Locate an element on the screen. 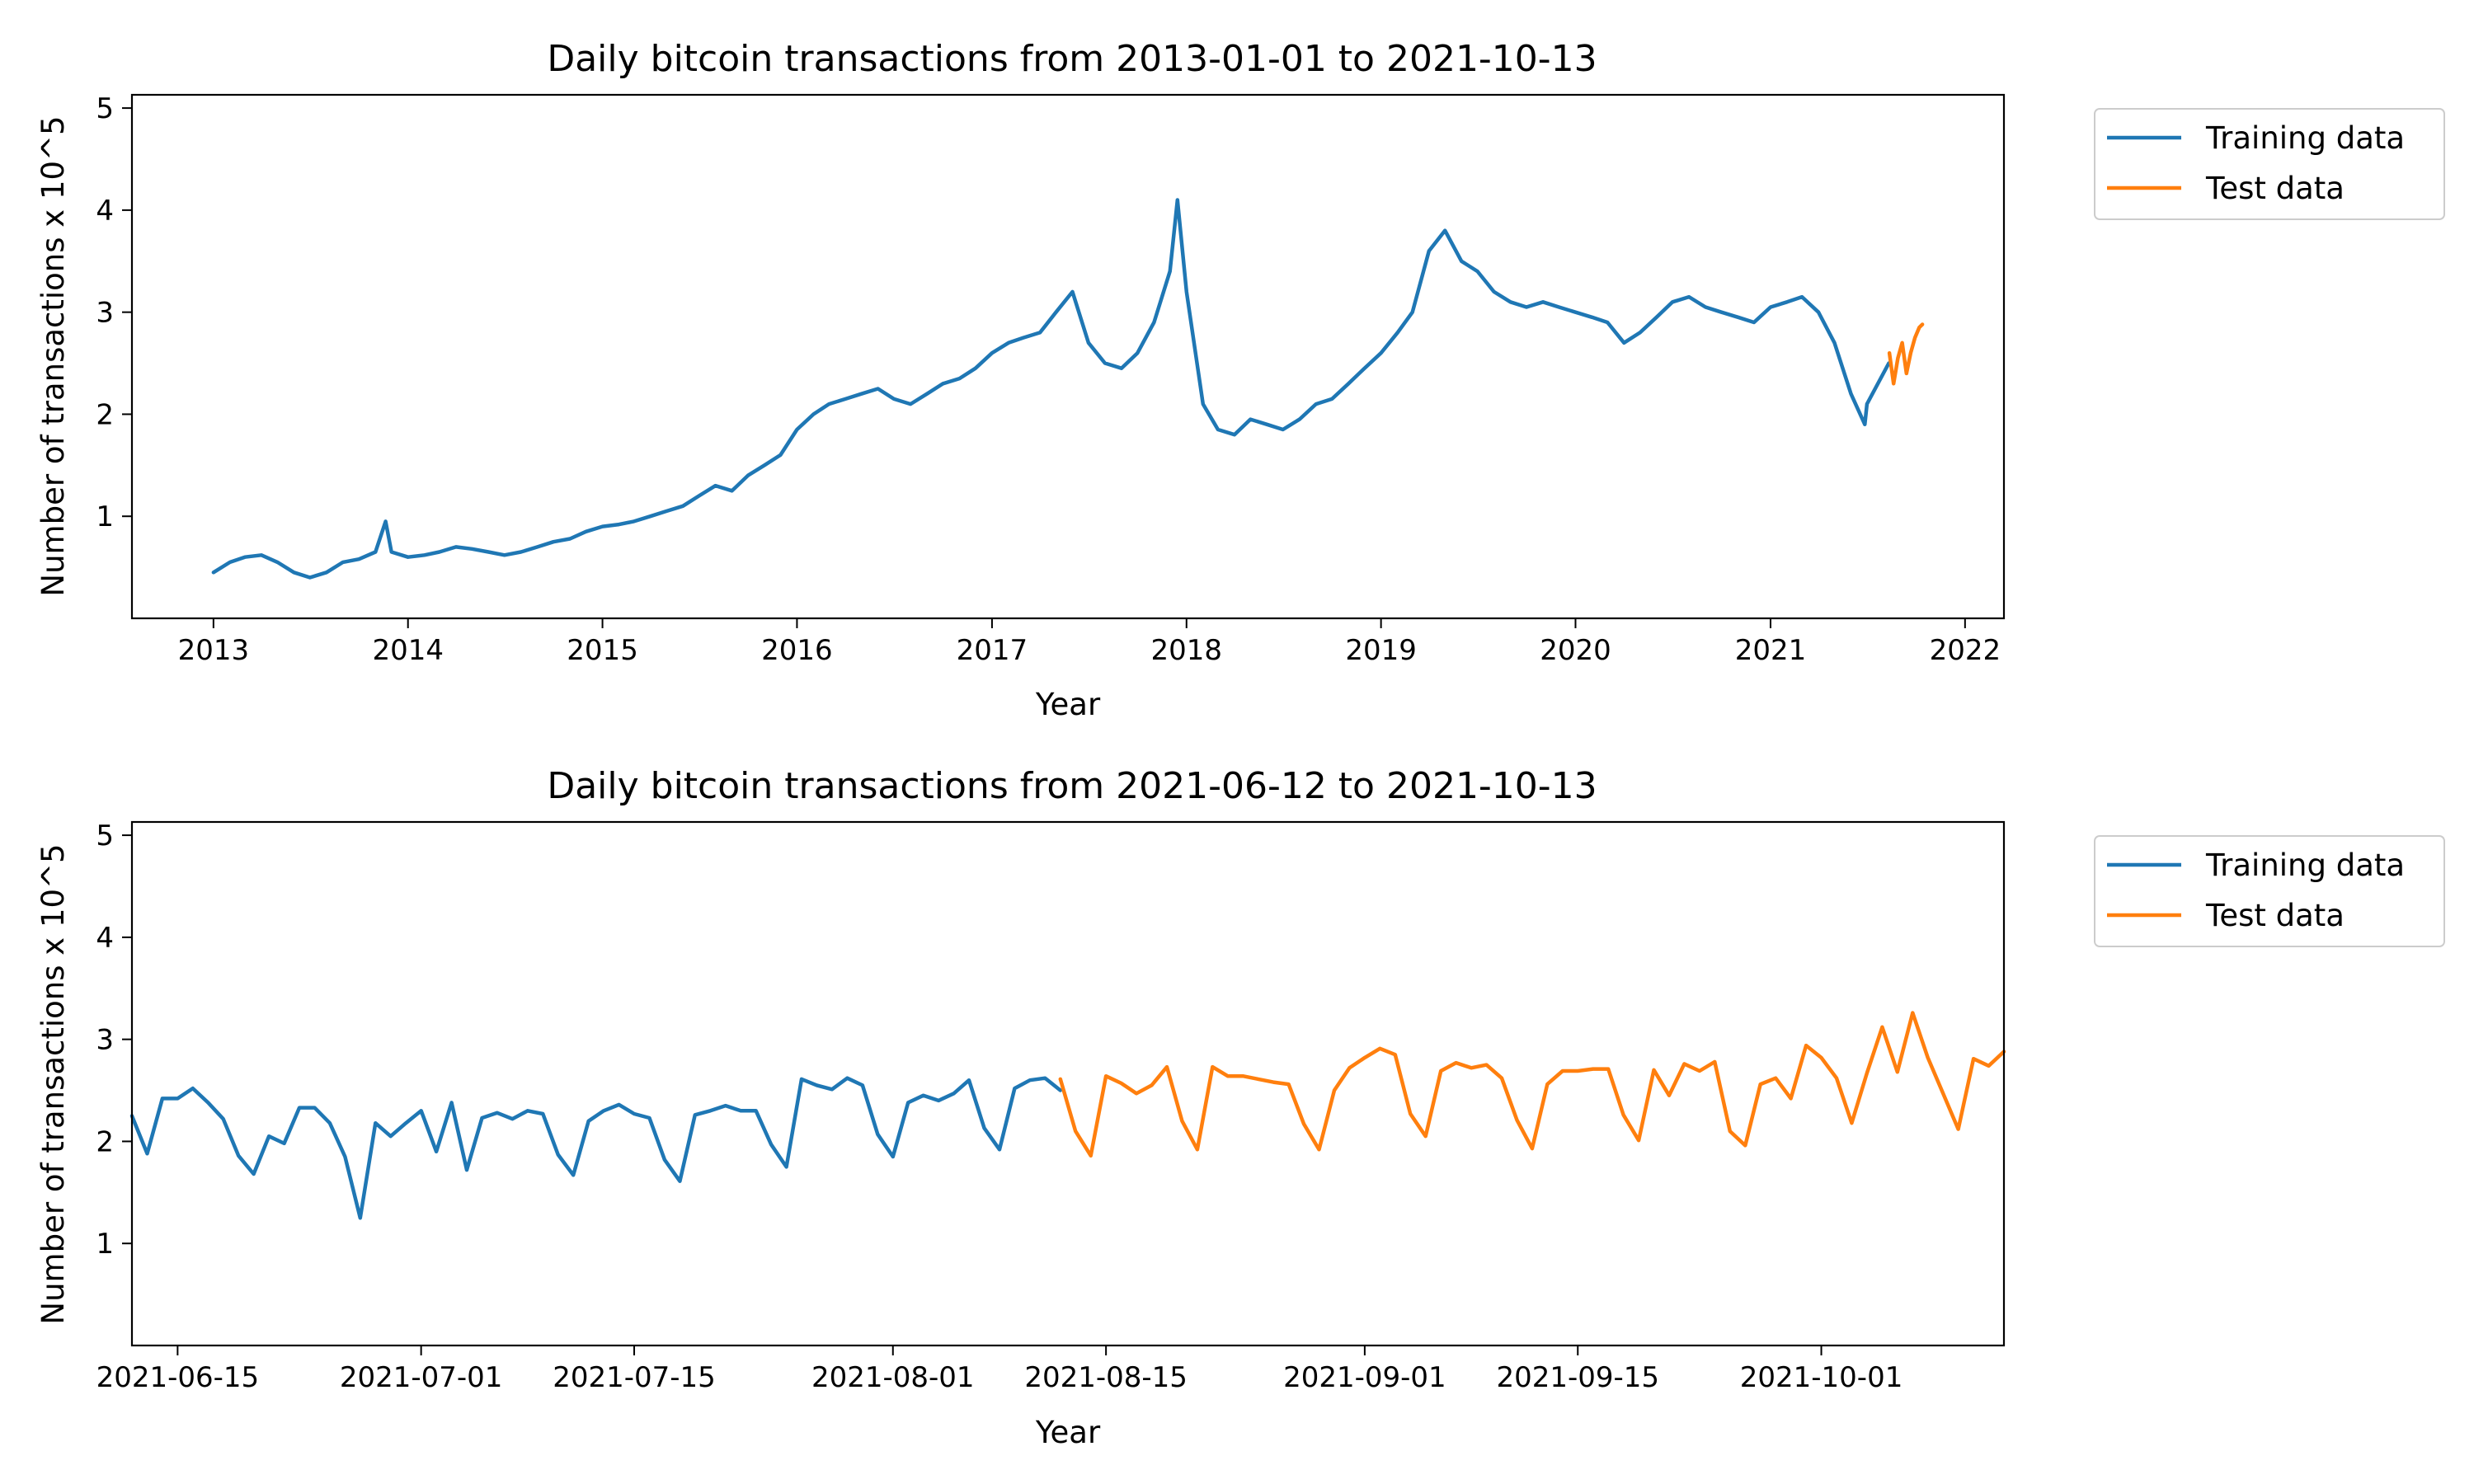 The image size is (2474, 1484). x-tick-label: 2019 is located at coordinates (1381, 650).